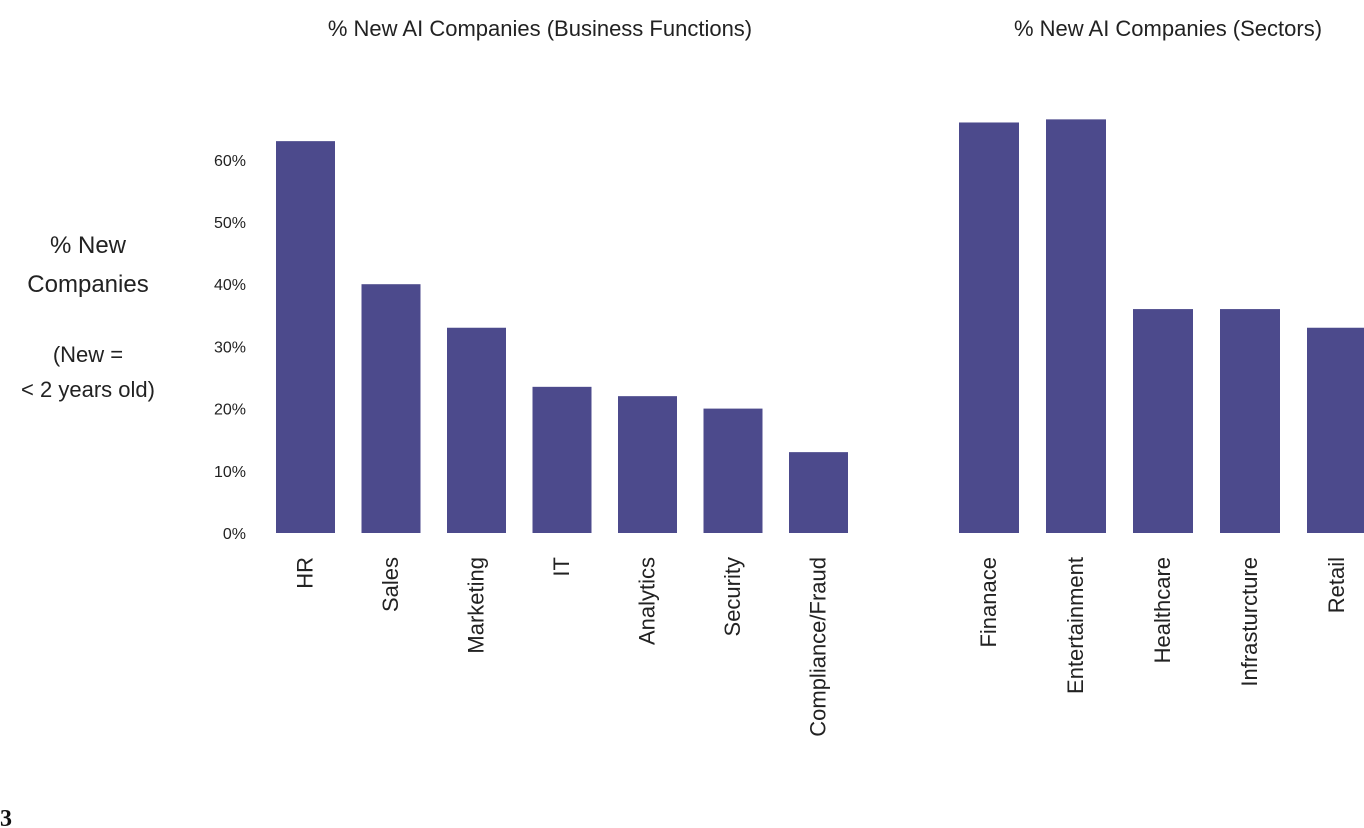  I want to click on y-tick-label: 40%, so click(230, 285).